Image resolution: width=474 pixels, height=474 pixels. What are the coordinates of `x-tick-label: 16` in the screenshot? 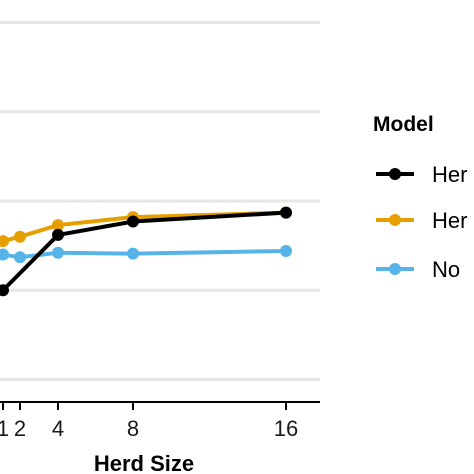 It's located at (286, 428).